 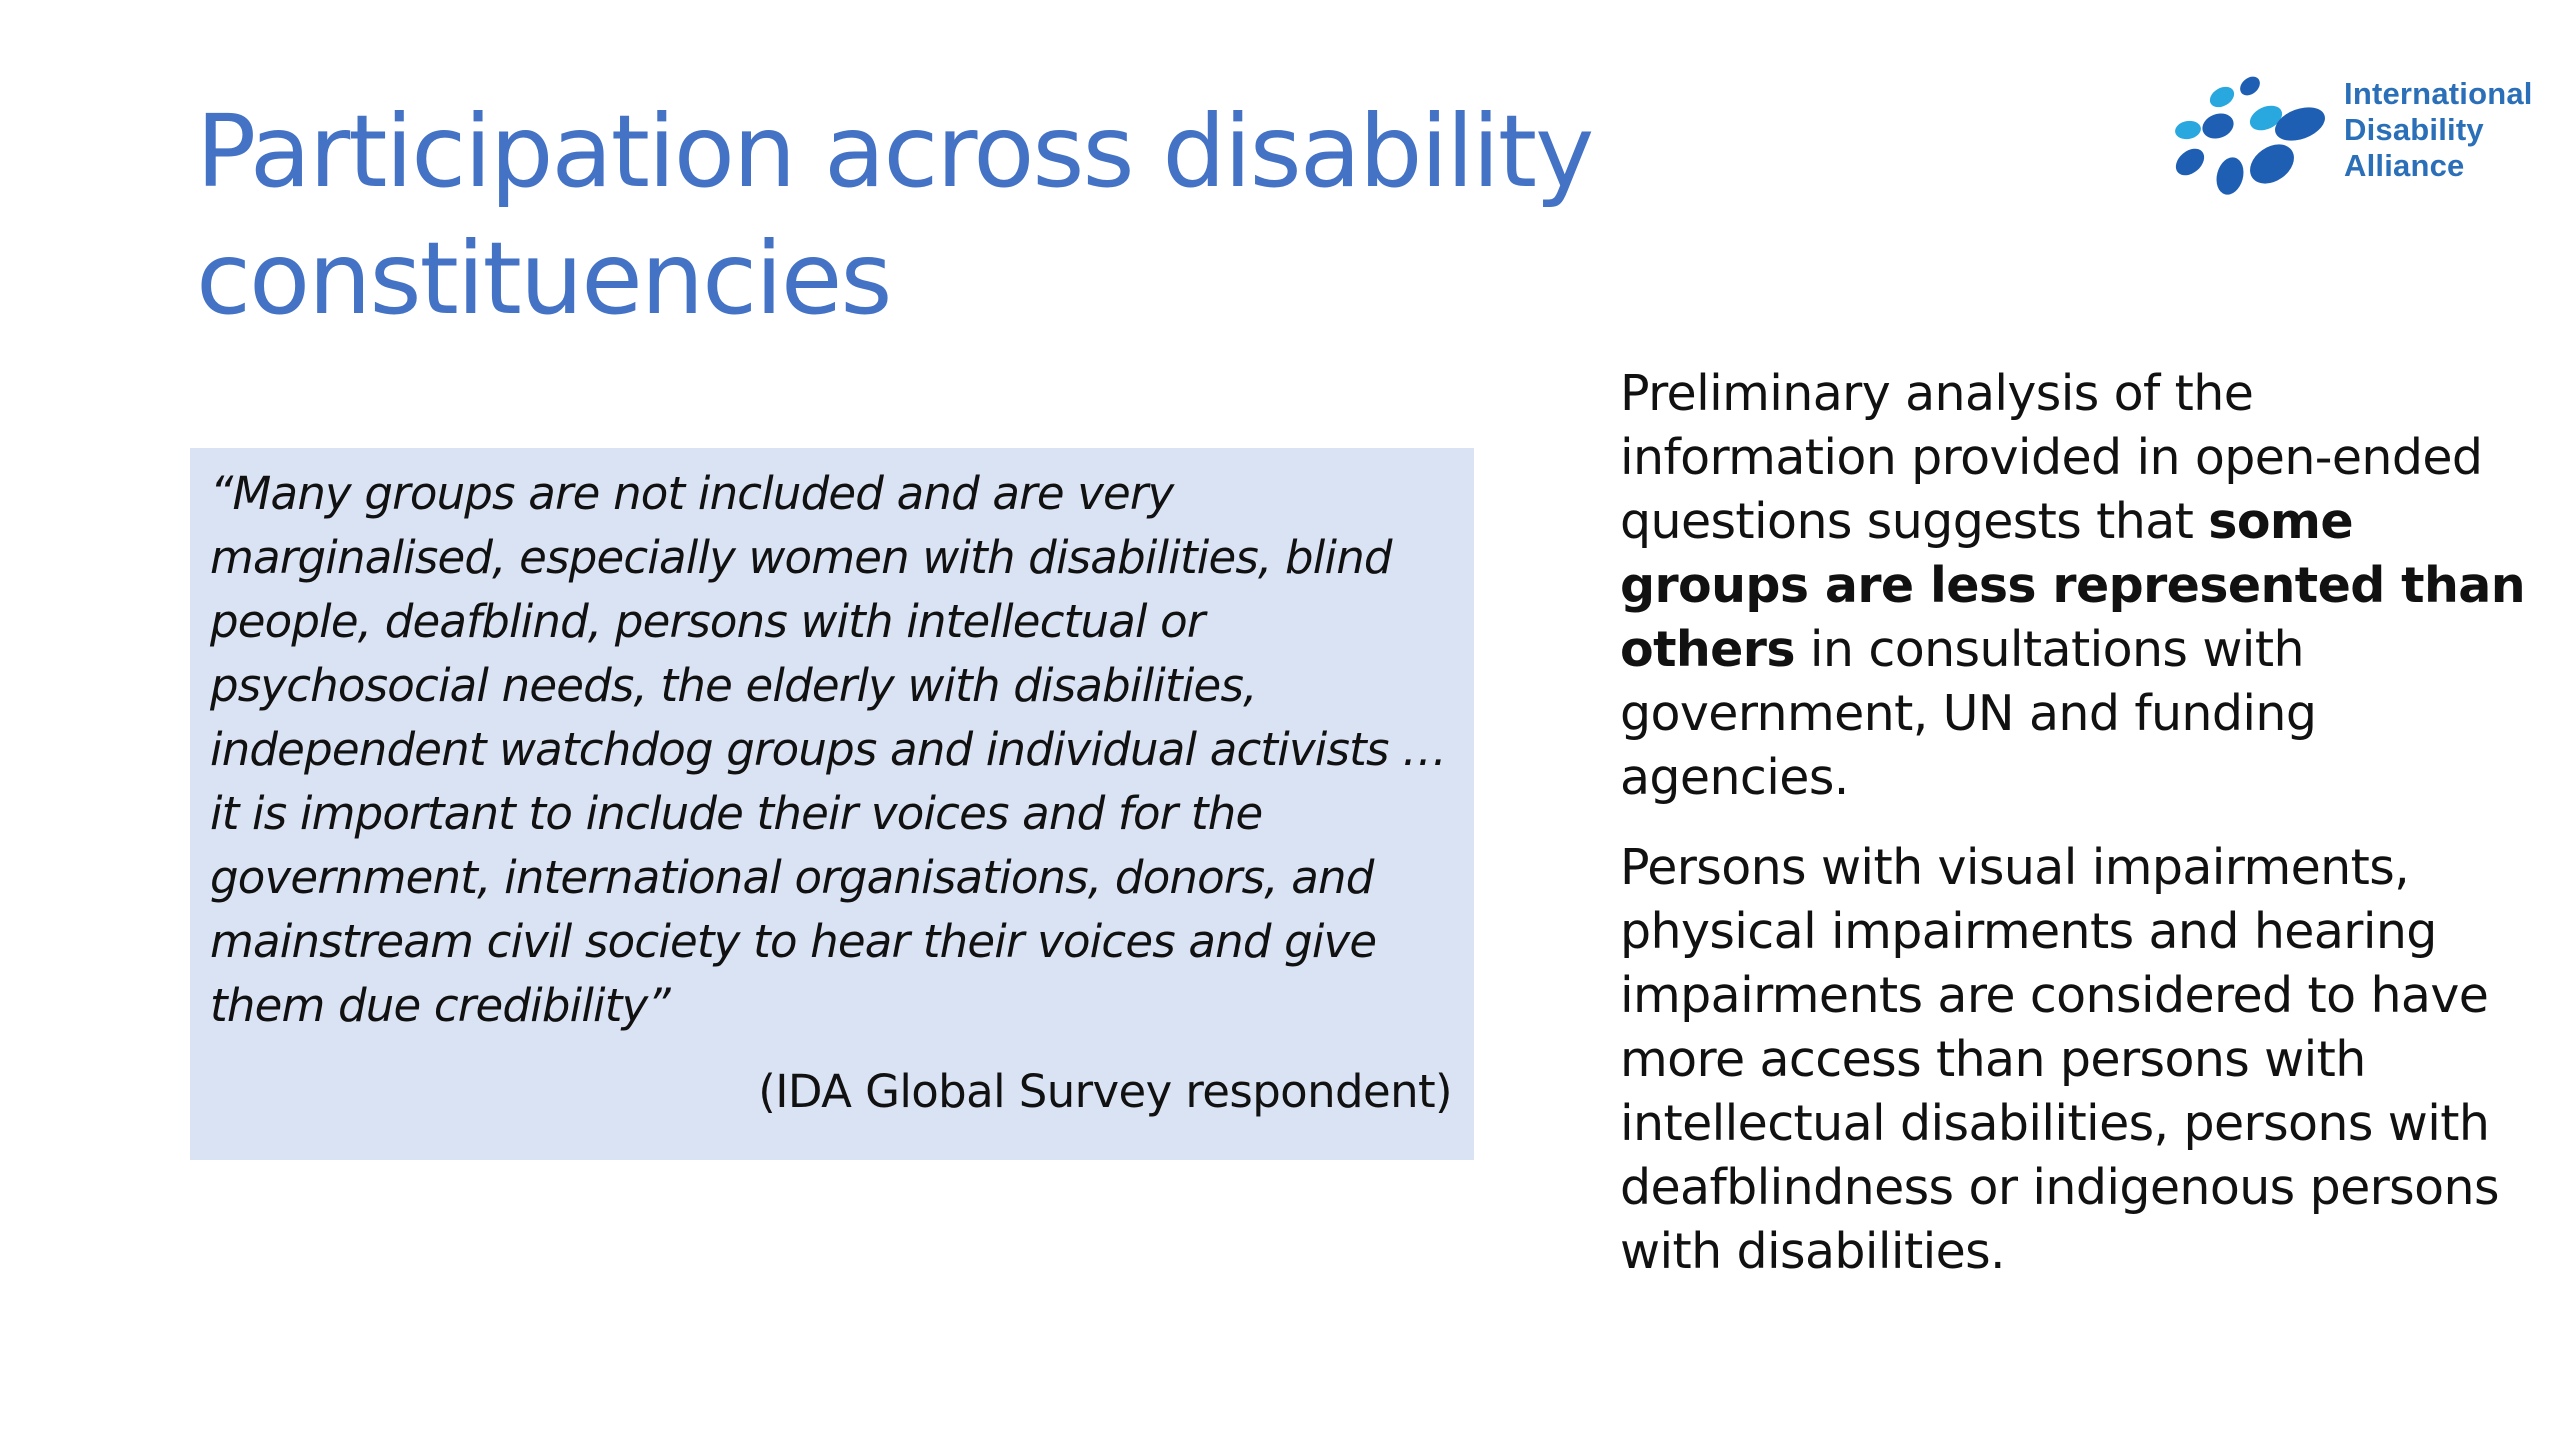 I want to click on ida-logo: International Disability Alliance, so click(x=2360, y=130).